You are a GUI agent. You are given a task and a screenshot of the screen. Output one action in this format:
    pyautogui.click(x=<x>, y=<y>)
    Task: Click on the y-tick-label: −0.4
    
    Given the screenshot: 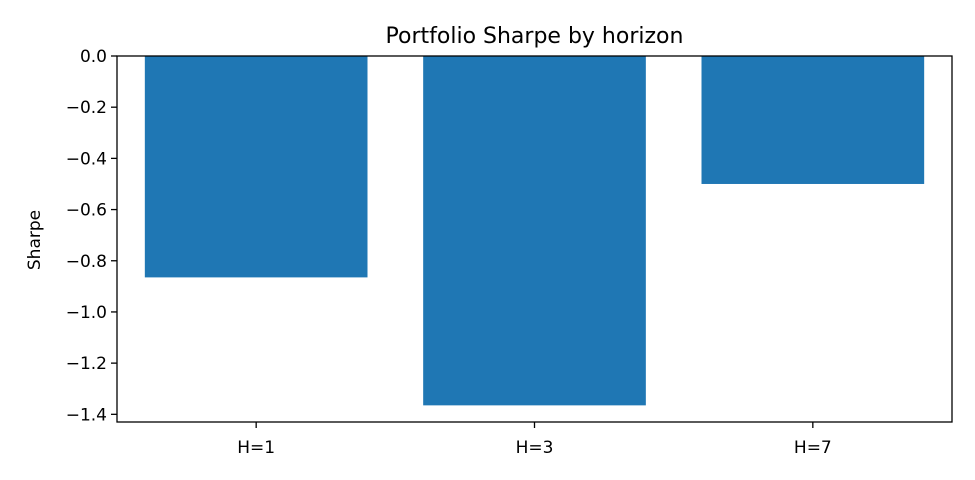 What is the action you would take?
    pyautogui.click(x=86, y=159)
    